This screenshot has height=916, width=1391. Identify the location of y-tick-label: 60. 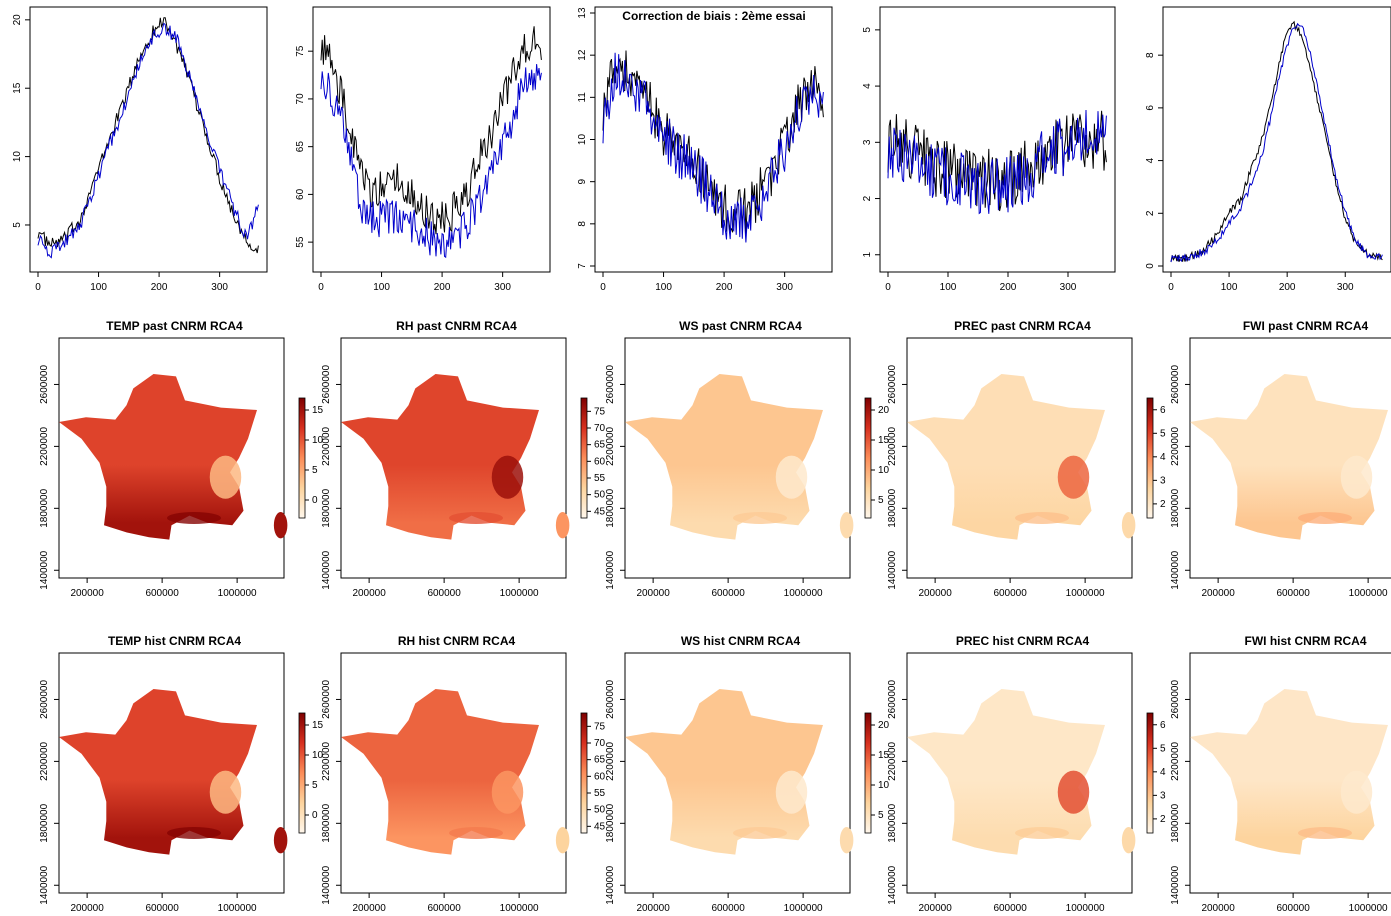
(300, 194).